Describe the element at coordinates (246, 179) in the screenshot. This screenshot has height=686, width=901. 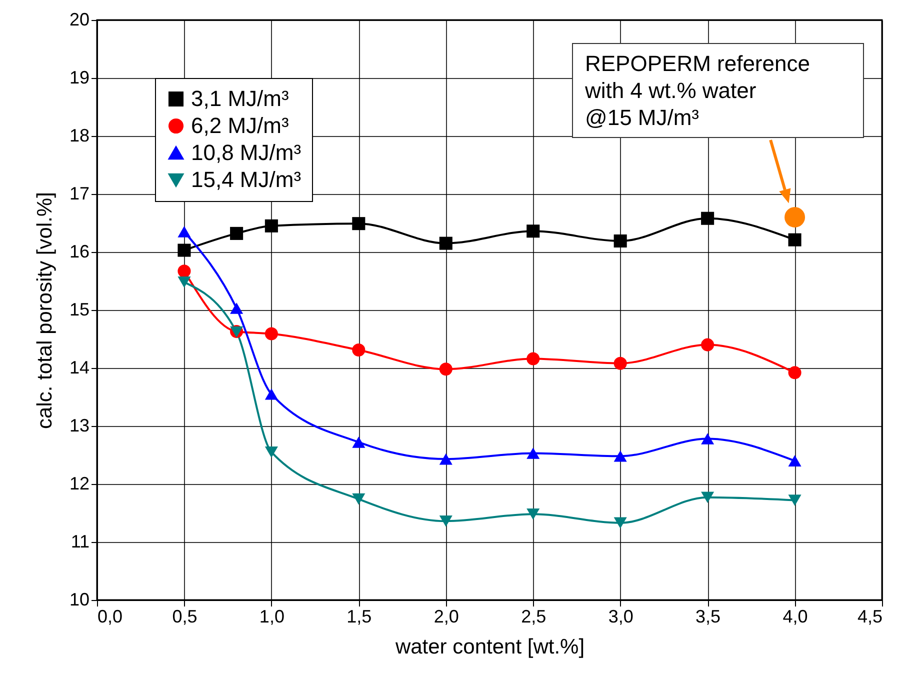
I see `legend-label: 15,4 MJ/m³` at that location.